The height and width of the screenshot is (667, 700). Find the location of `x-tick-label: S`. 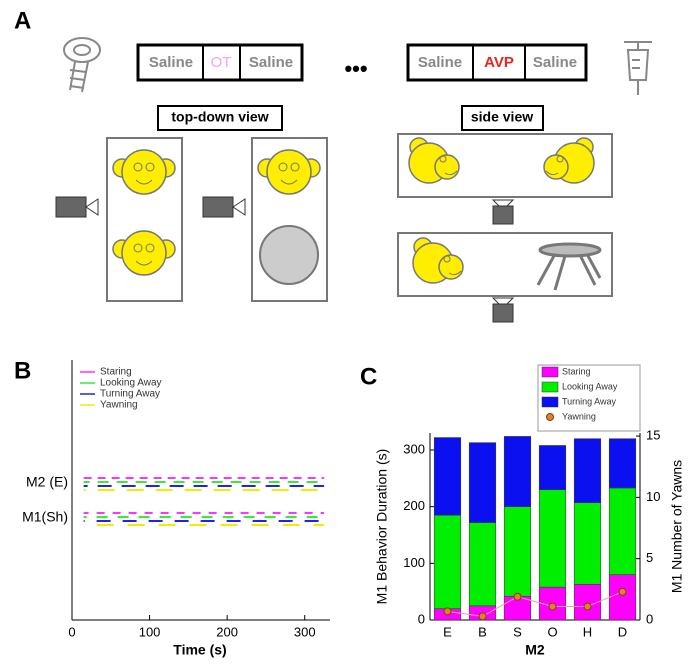

x-tick-label: S is located at coordinates (517, 631).